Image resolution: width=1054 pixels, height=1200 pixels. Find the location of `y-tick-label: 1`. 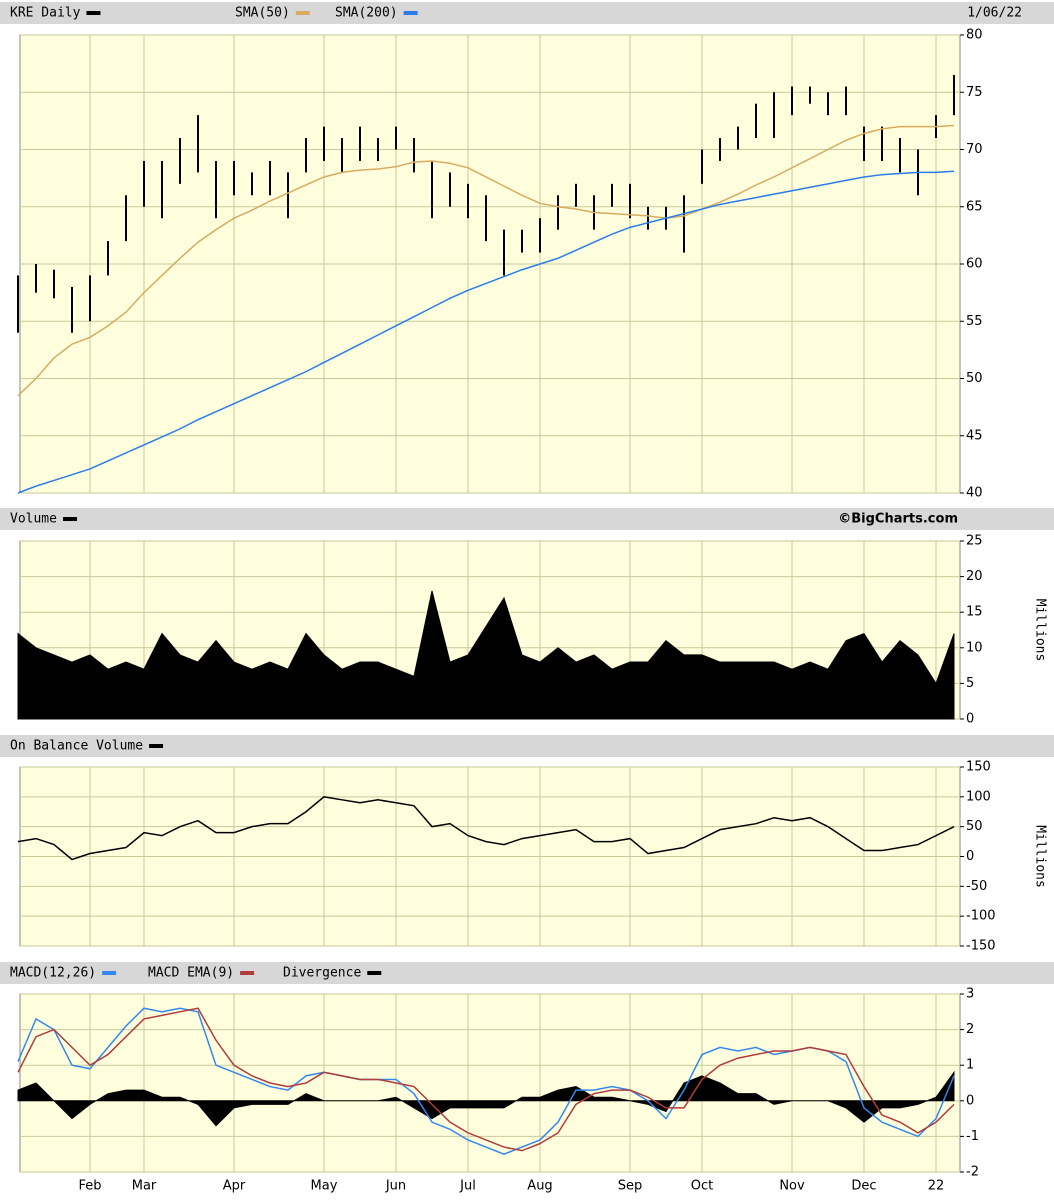

y-tick-label: 1 is located at coordinates (970, 1065).